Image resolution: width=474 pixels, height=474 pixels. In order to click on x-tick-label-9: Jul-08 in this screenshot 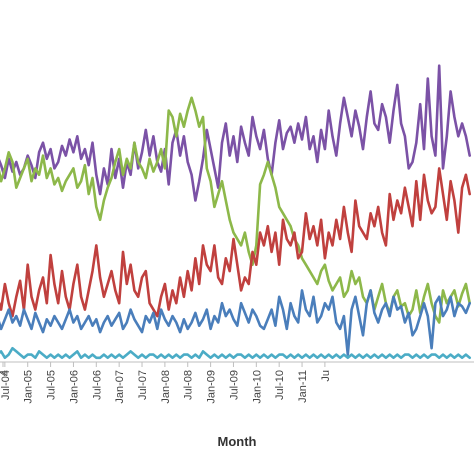, I will do `click(189, 385)`.